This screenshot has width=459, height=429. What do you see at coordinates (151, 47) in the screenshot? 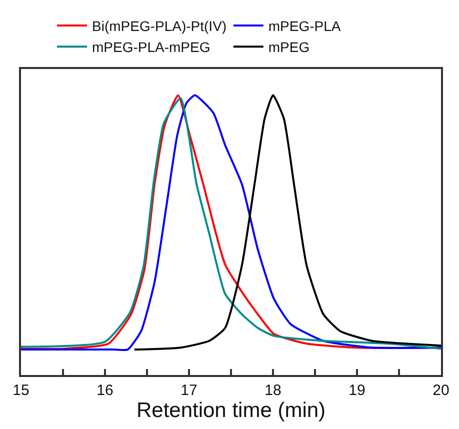
I see `legend-label: mPEG-PLA-mPEG` at bounding box center [151, 47].